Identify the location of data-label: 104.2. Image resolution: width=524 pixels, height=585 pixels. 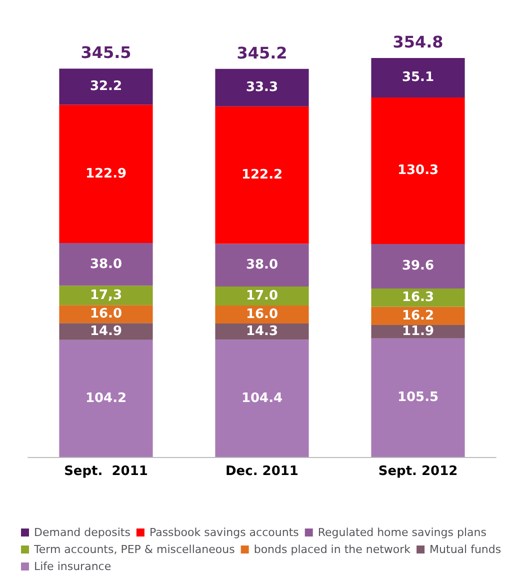
(106, 398).